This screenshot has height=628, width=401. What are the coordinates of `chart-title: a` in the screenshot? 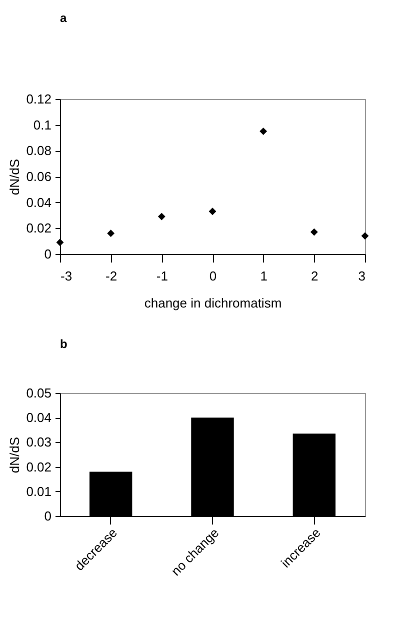 It's located at (63, 18).